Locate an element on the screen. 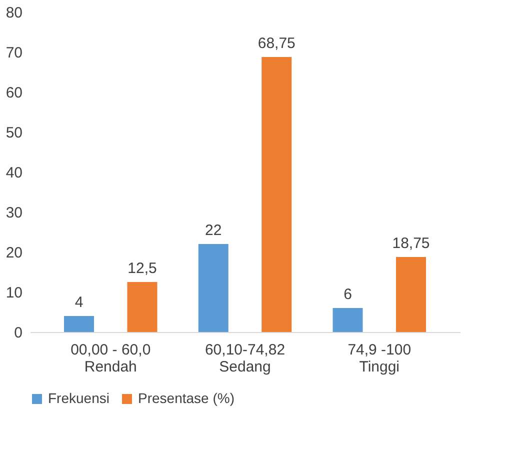 The height and width of the screenshot is (469, 523). y-tick-label: 70 is located at coordinates (14, 53).